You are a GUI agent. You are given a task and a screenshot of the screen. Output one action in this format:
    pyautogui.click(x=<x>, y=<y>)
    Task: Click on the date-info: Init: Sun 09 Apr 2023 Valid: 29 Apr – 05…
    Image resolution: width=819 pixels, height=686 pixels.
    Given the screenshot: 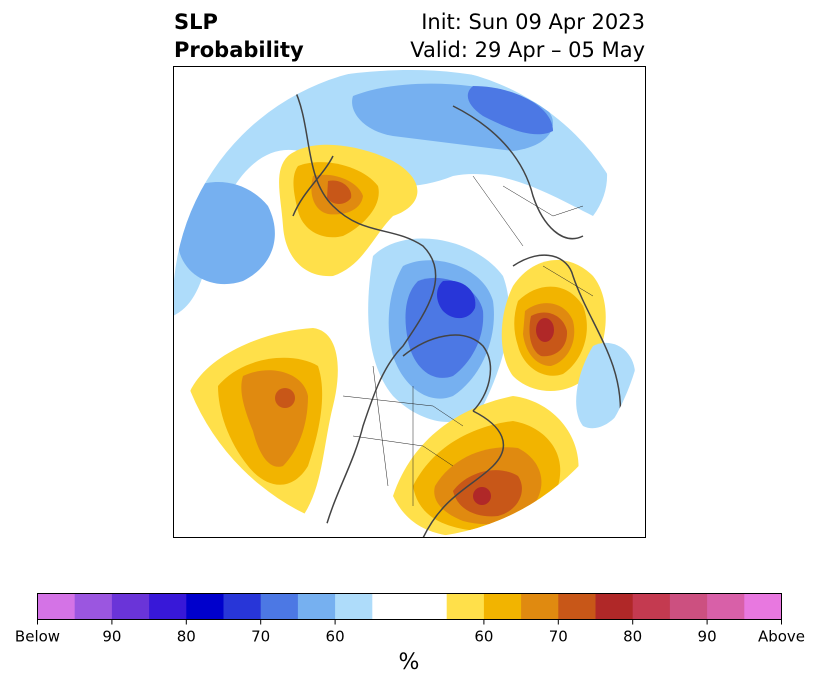 What is the action you would take?
    pyautogui.click(x=527, y=36)
    